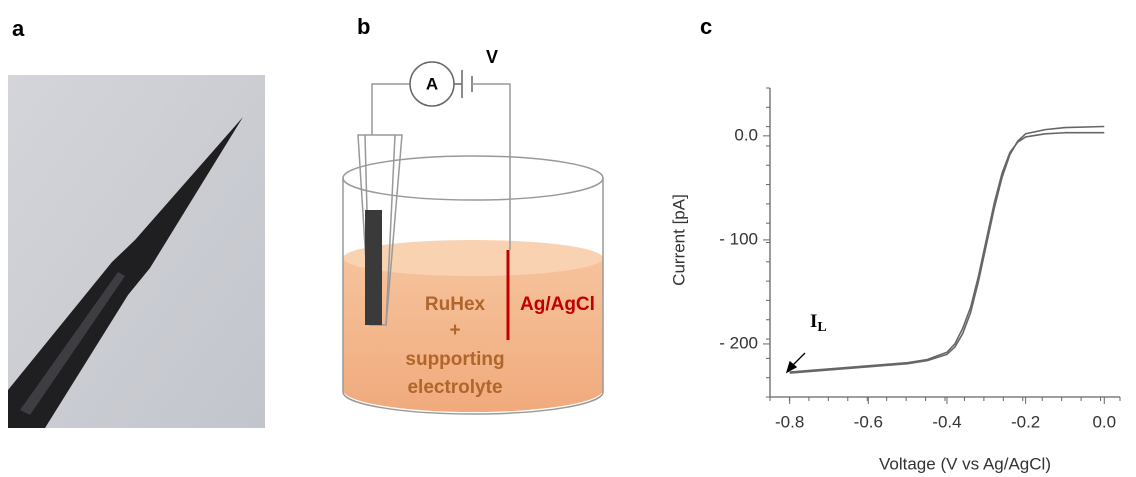 The width and height of the screenshot is (1136, 477). I want to click on y-tick-label: - 200, so click(738, 342).